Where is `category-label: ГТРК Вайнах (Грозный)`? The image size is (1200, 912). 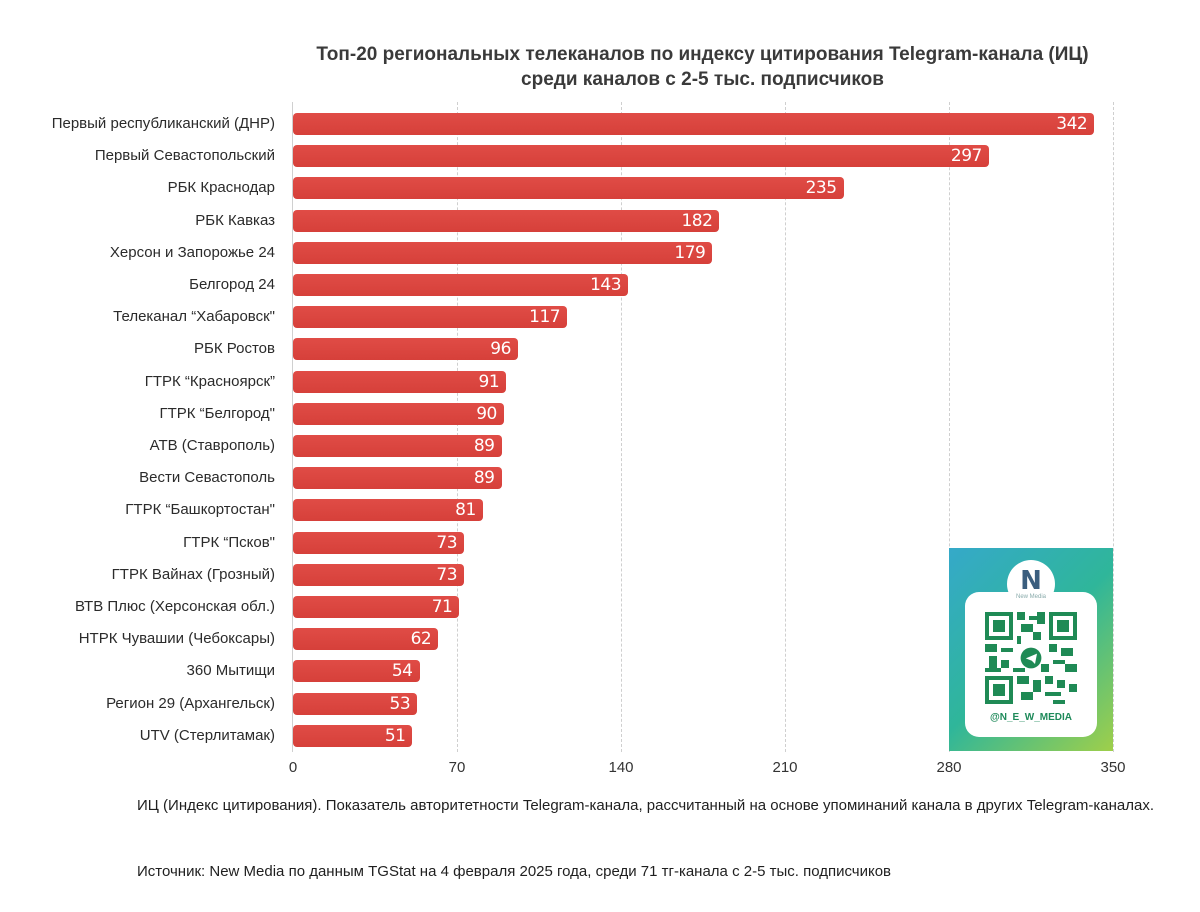
category-label: ГТРК Вайнах (Грозный) is located at coordinates (193, 574).